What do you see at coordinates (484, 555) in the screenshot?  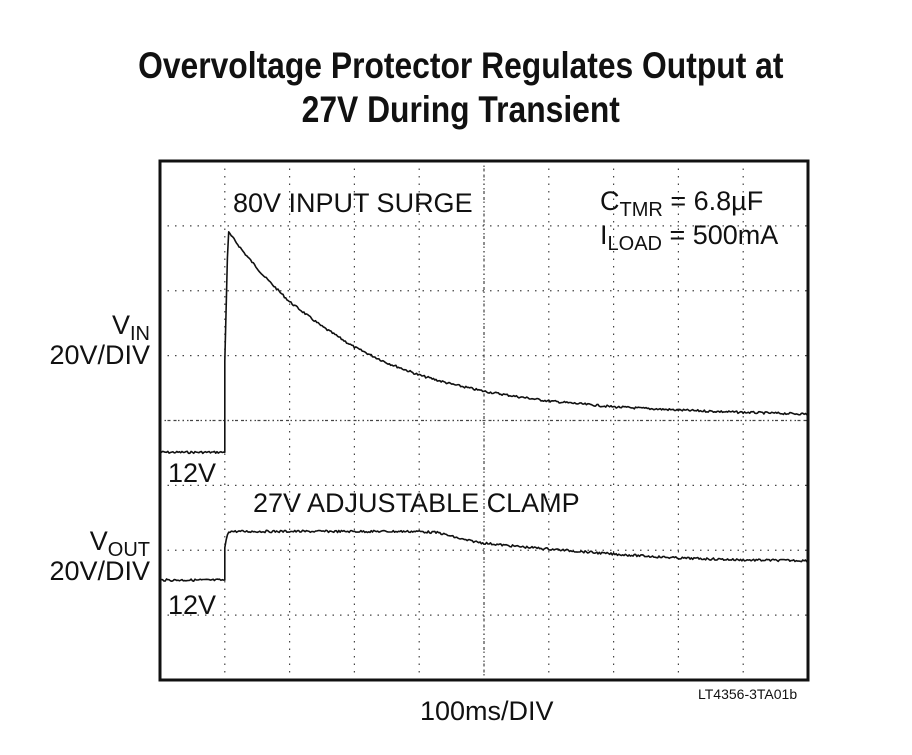 I see `vout-trace` at bounding box center [484, 555].